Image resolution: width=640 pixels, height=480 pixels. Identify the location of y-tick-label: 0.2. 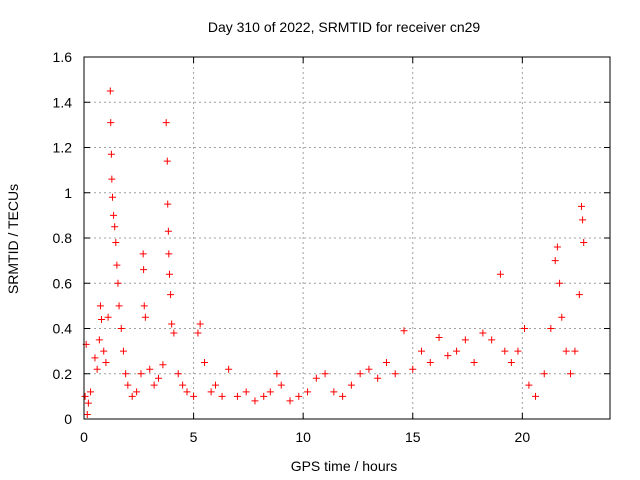
(63, 374).